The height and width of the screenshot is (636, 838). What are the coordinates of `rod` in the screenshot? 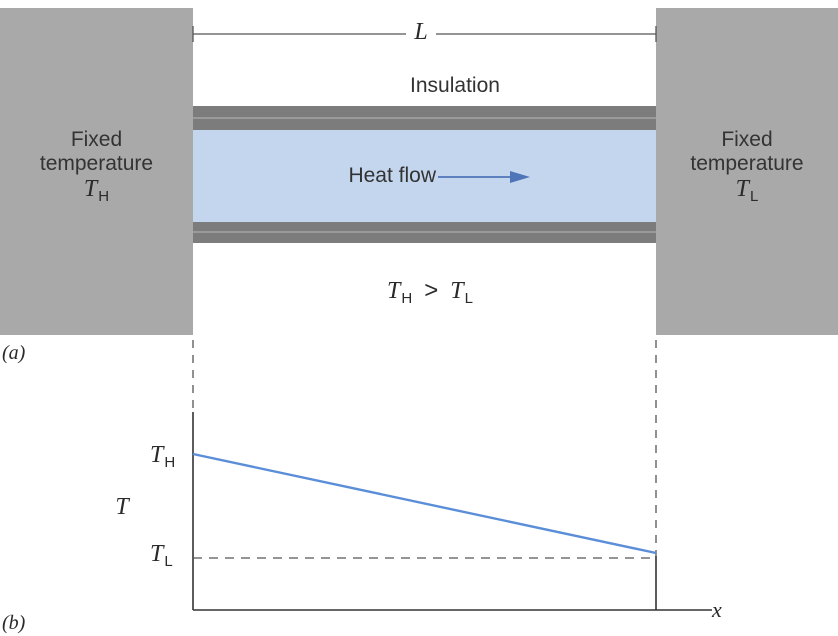 It's located at (424, 176).